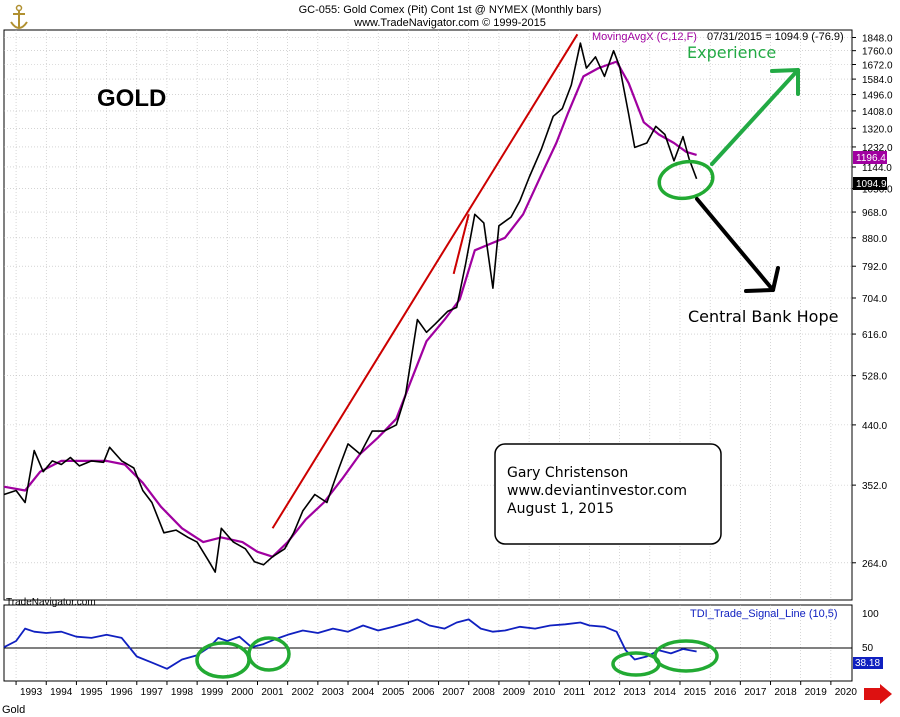 This screenshot has height=717, width=900. Describe the element at coordinates (870, 614) in the screenshot. I see `indicator-tick-100: 100` at that location.